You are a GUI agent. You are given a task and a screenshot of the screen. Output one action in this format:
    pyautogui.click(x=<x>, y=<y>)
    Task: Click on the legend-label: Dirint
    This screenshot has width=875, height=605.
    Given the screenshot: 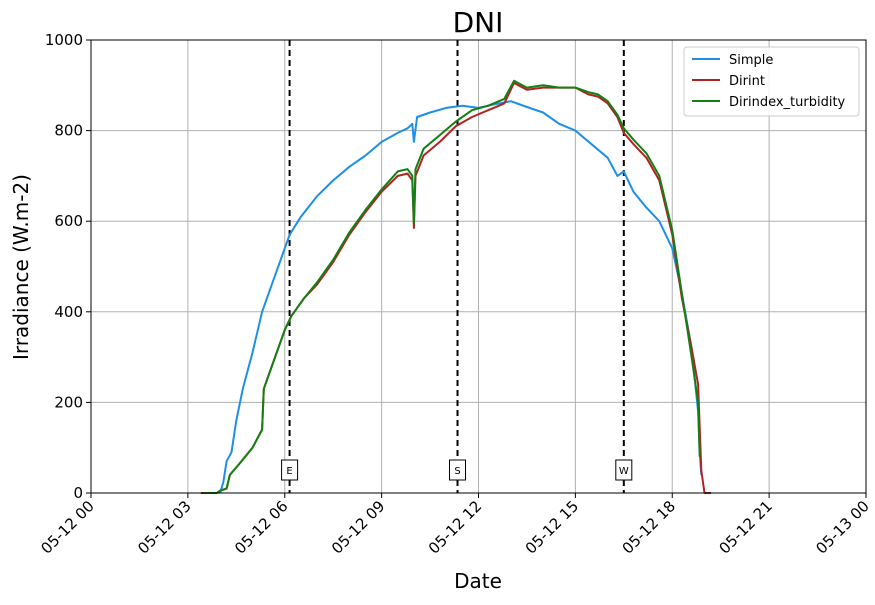 What is the action you would take?
    pyautogui.click(x=747, y=81)
    